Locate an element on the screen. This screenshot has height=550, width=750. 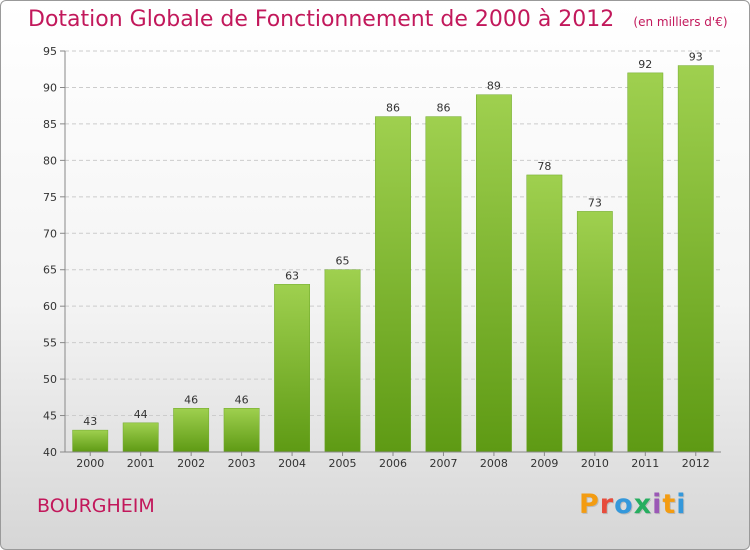
x-tick-label: 2006 is located at coordinates (393, 463).